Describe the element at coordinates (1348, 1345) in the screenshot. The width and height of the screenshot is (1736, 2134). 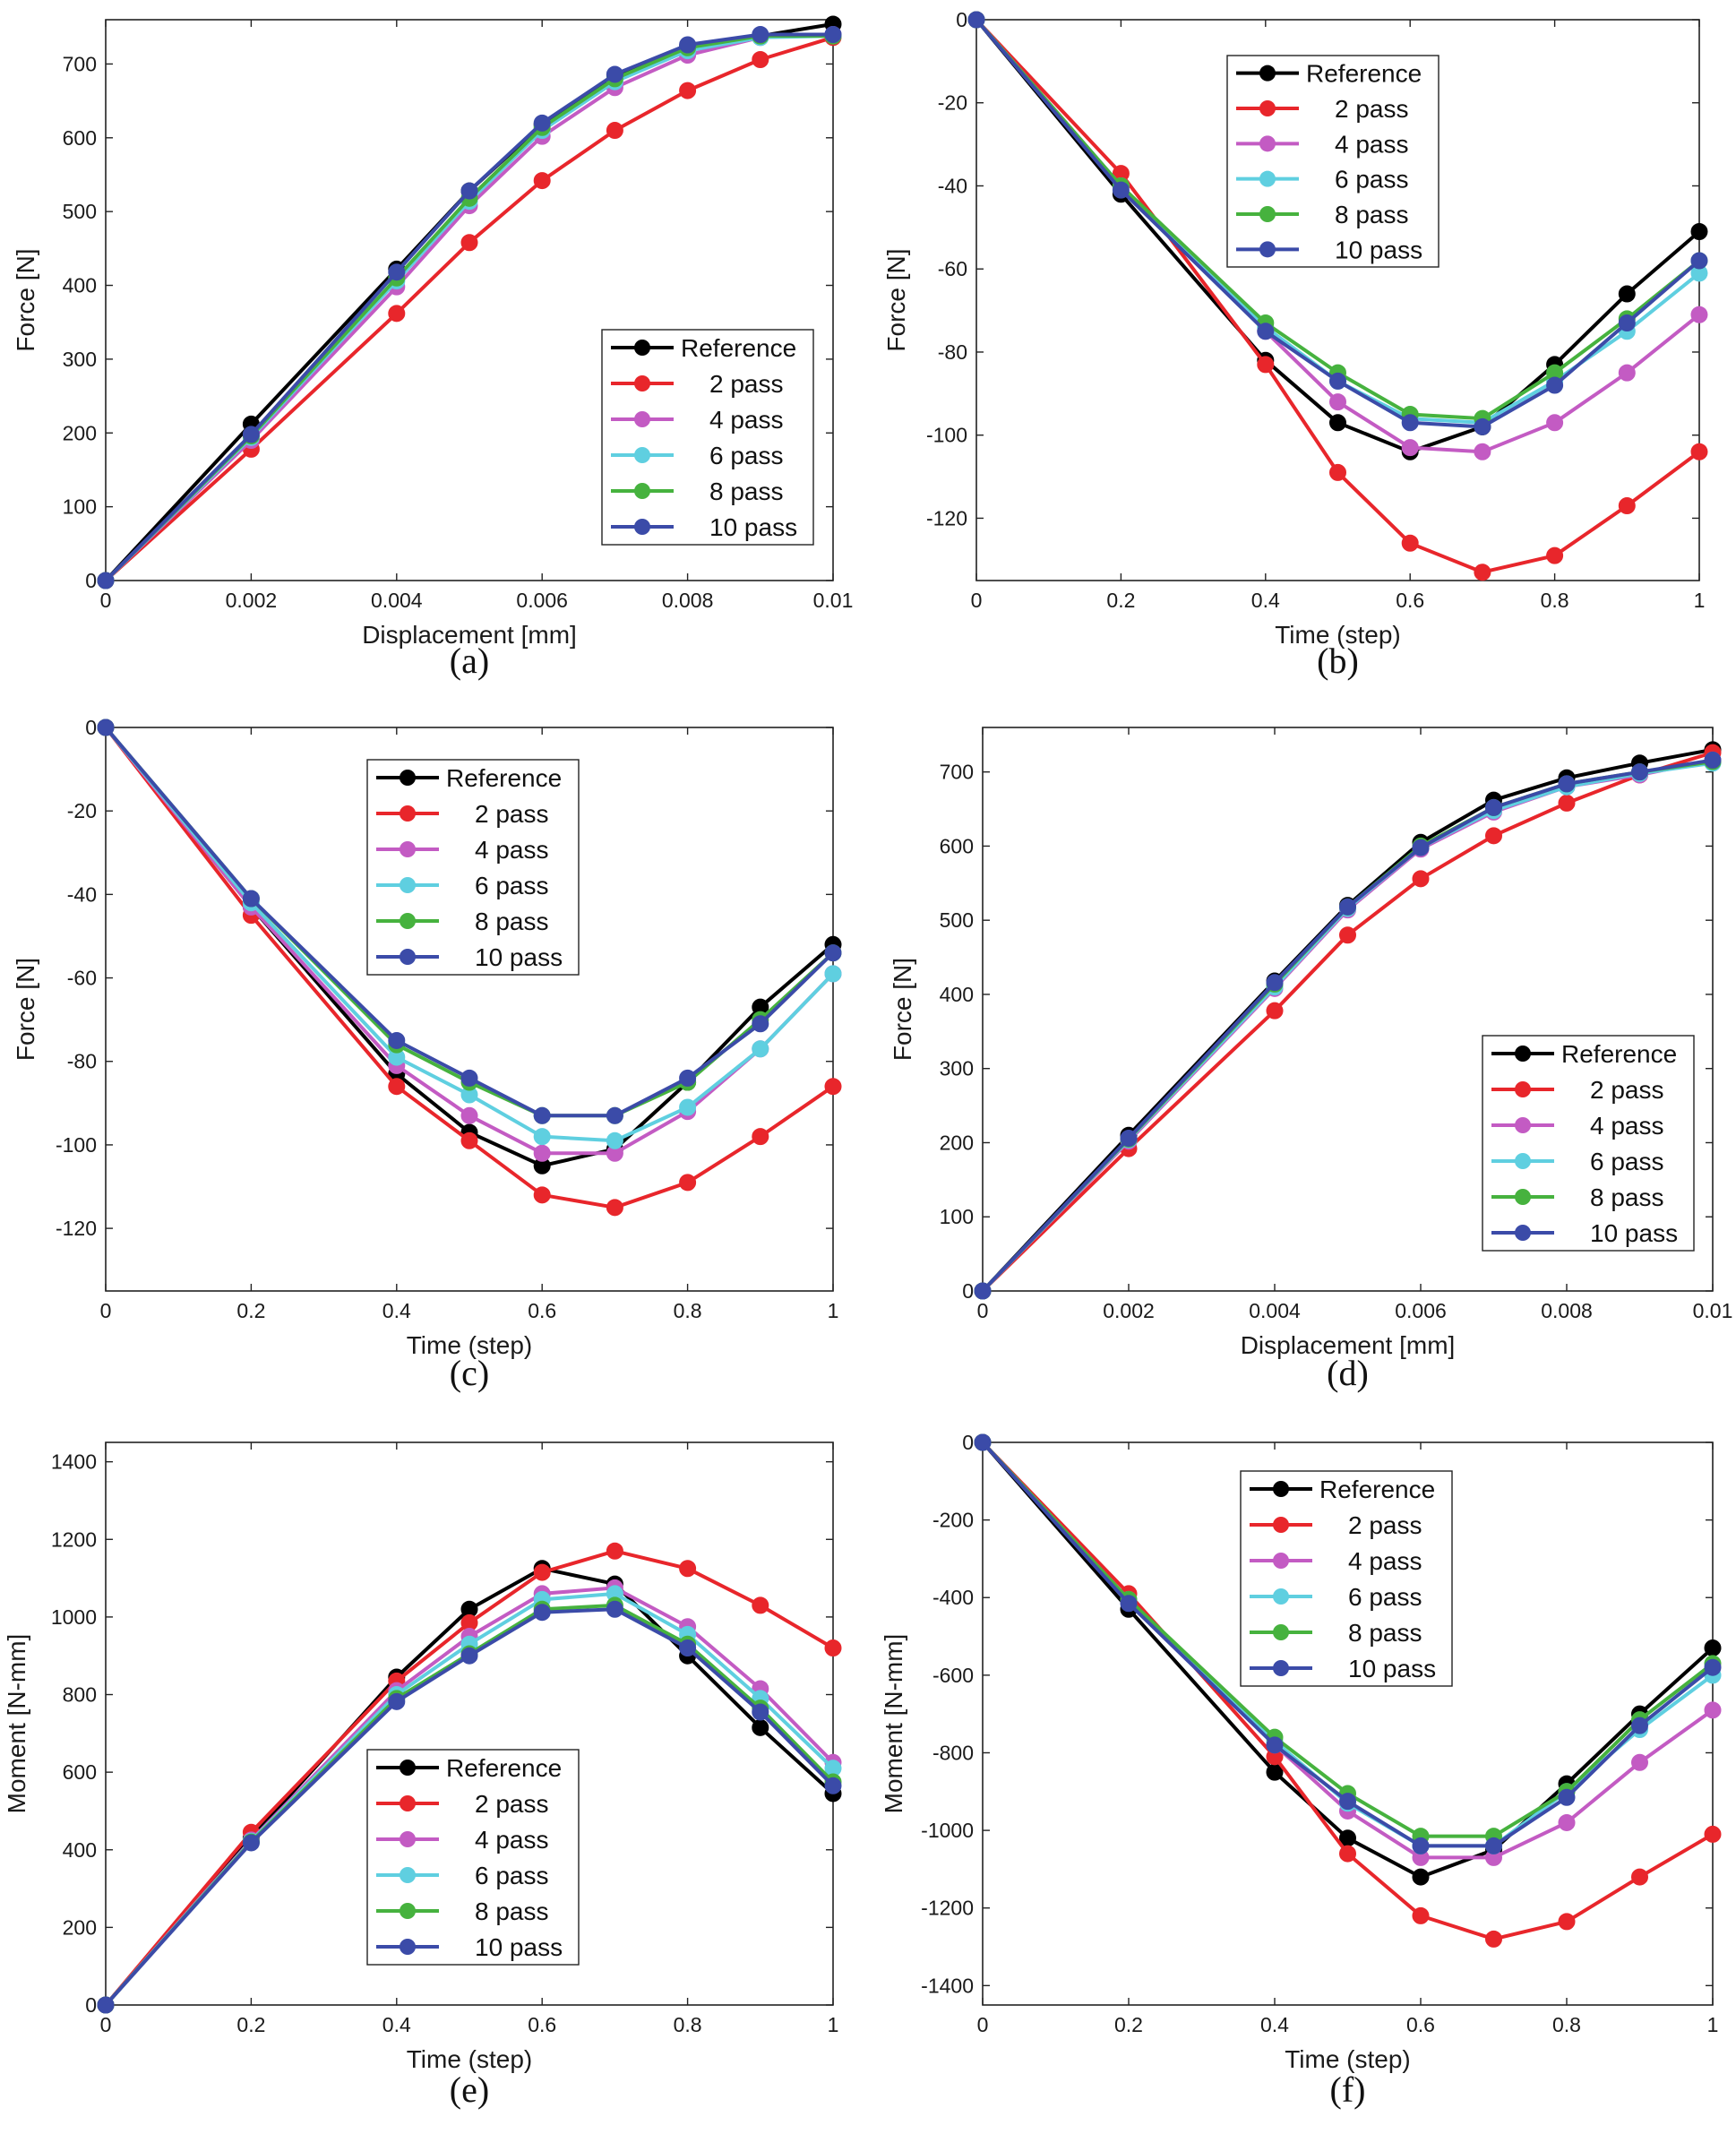
I see `x-axis-title: Displacement [mm]` at that location.